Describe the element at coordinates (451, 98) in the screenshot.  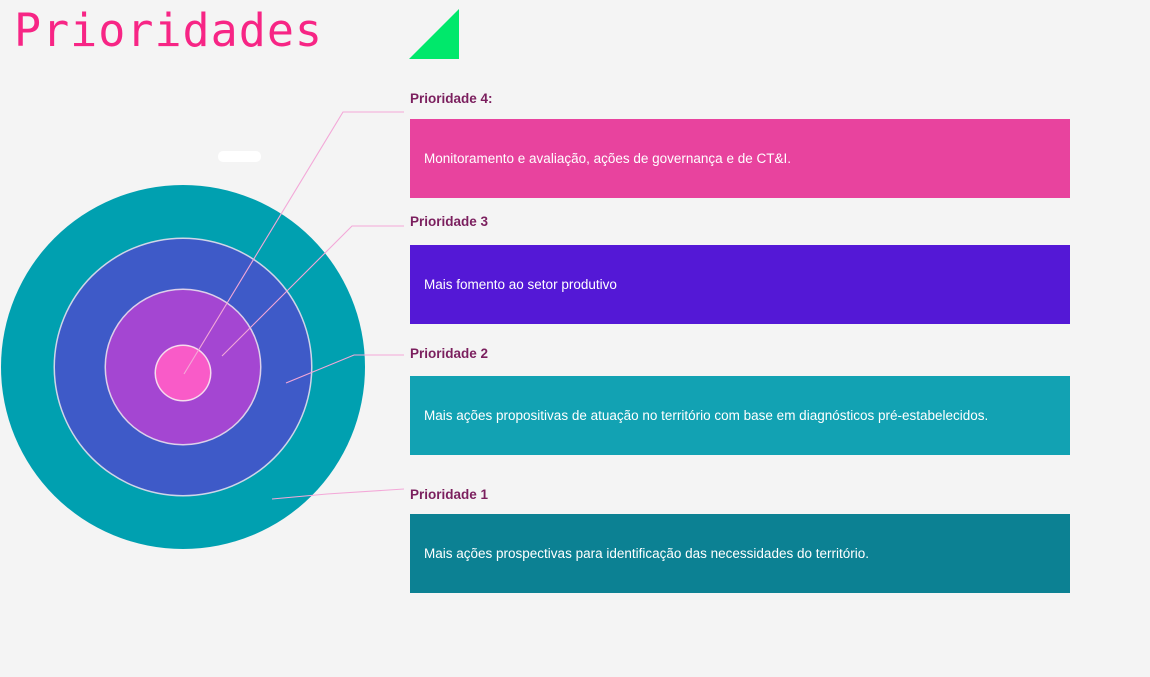
I see `priority-4-label: Prioridade 4:` at that location.